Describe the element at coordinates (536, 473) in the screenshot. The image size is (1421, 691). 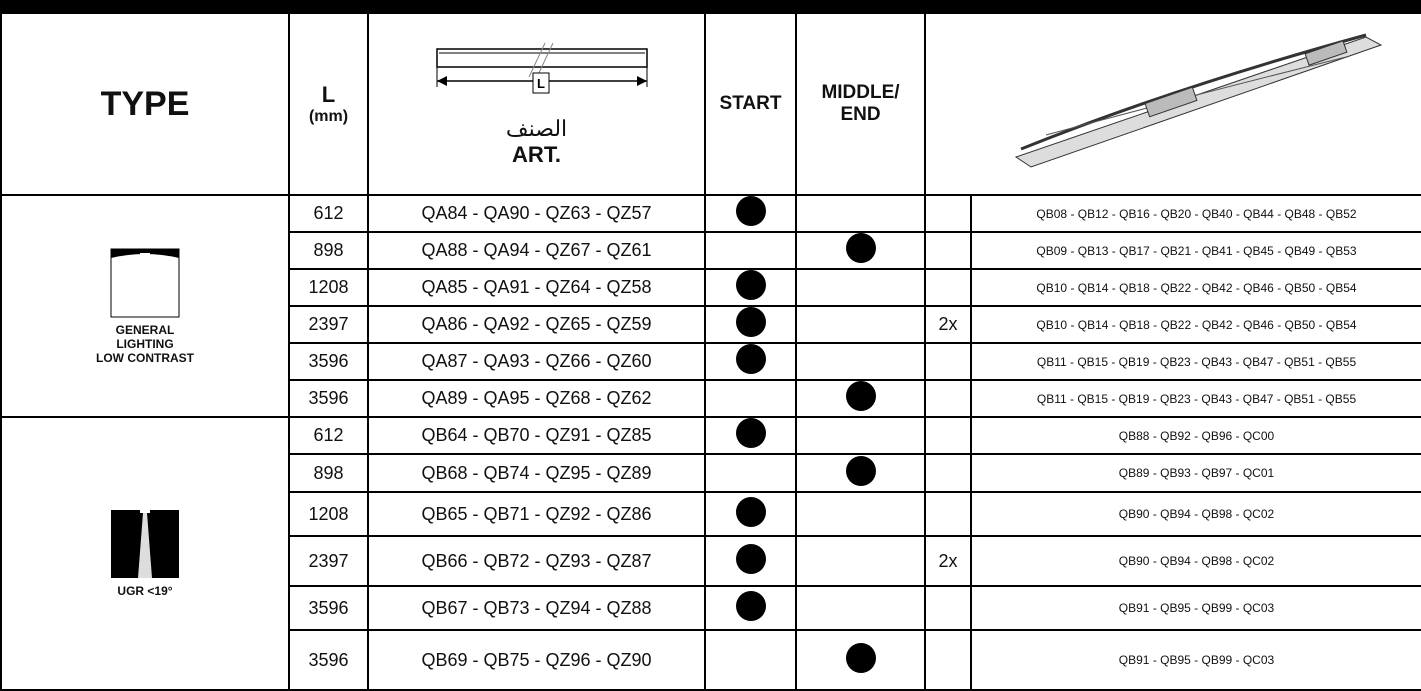
I see `article-codes: QB68 - QB74 - QZ95 - QZ89` at that location.